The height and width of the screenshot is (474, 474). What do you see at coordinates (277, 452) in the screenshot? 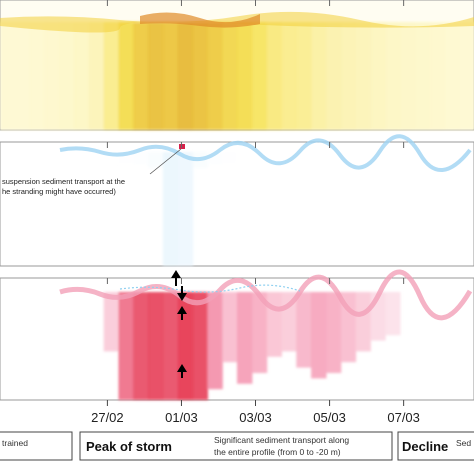
I see `legend-desc-2b: the entire profile (from 0 to -20 m)` at bounding box center [277, 452].